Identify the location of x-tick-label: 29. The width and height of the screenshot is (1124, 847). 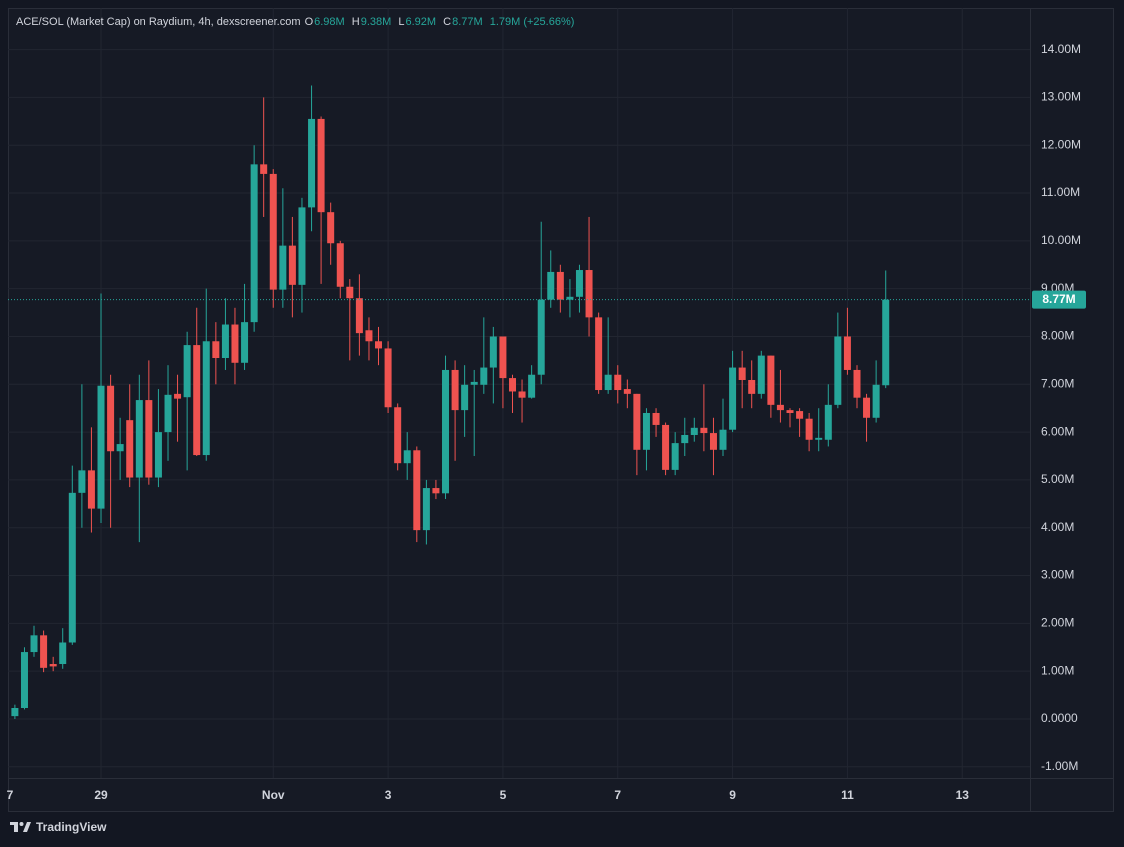
(101, 795).